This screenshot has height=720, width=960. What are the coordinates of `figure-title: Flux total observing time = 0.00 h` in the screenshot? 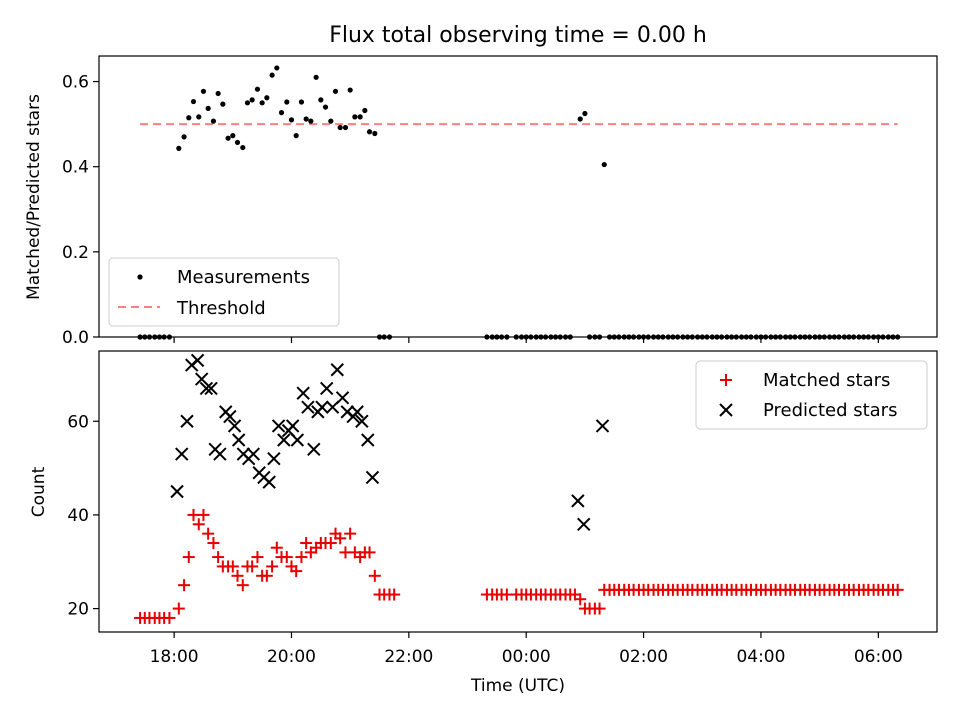 It's located at (518, 35).